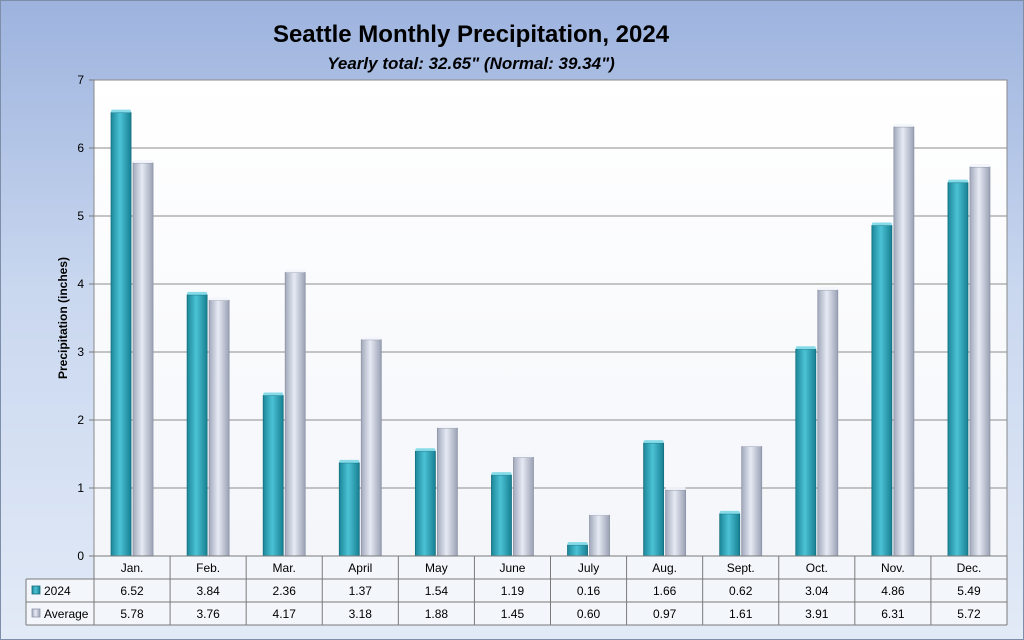  Describe the element at coordinates (513, 591) in the screenshot. I see `data-label: 1.19` at that location.